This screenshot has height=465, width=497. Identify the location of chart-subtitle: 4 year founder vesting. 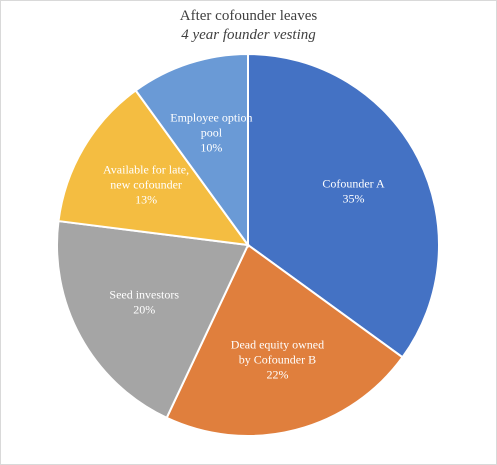
(248, 35).